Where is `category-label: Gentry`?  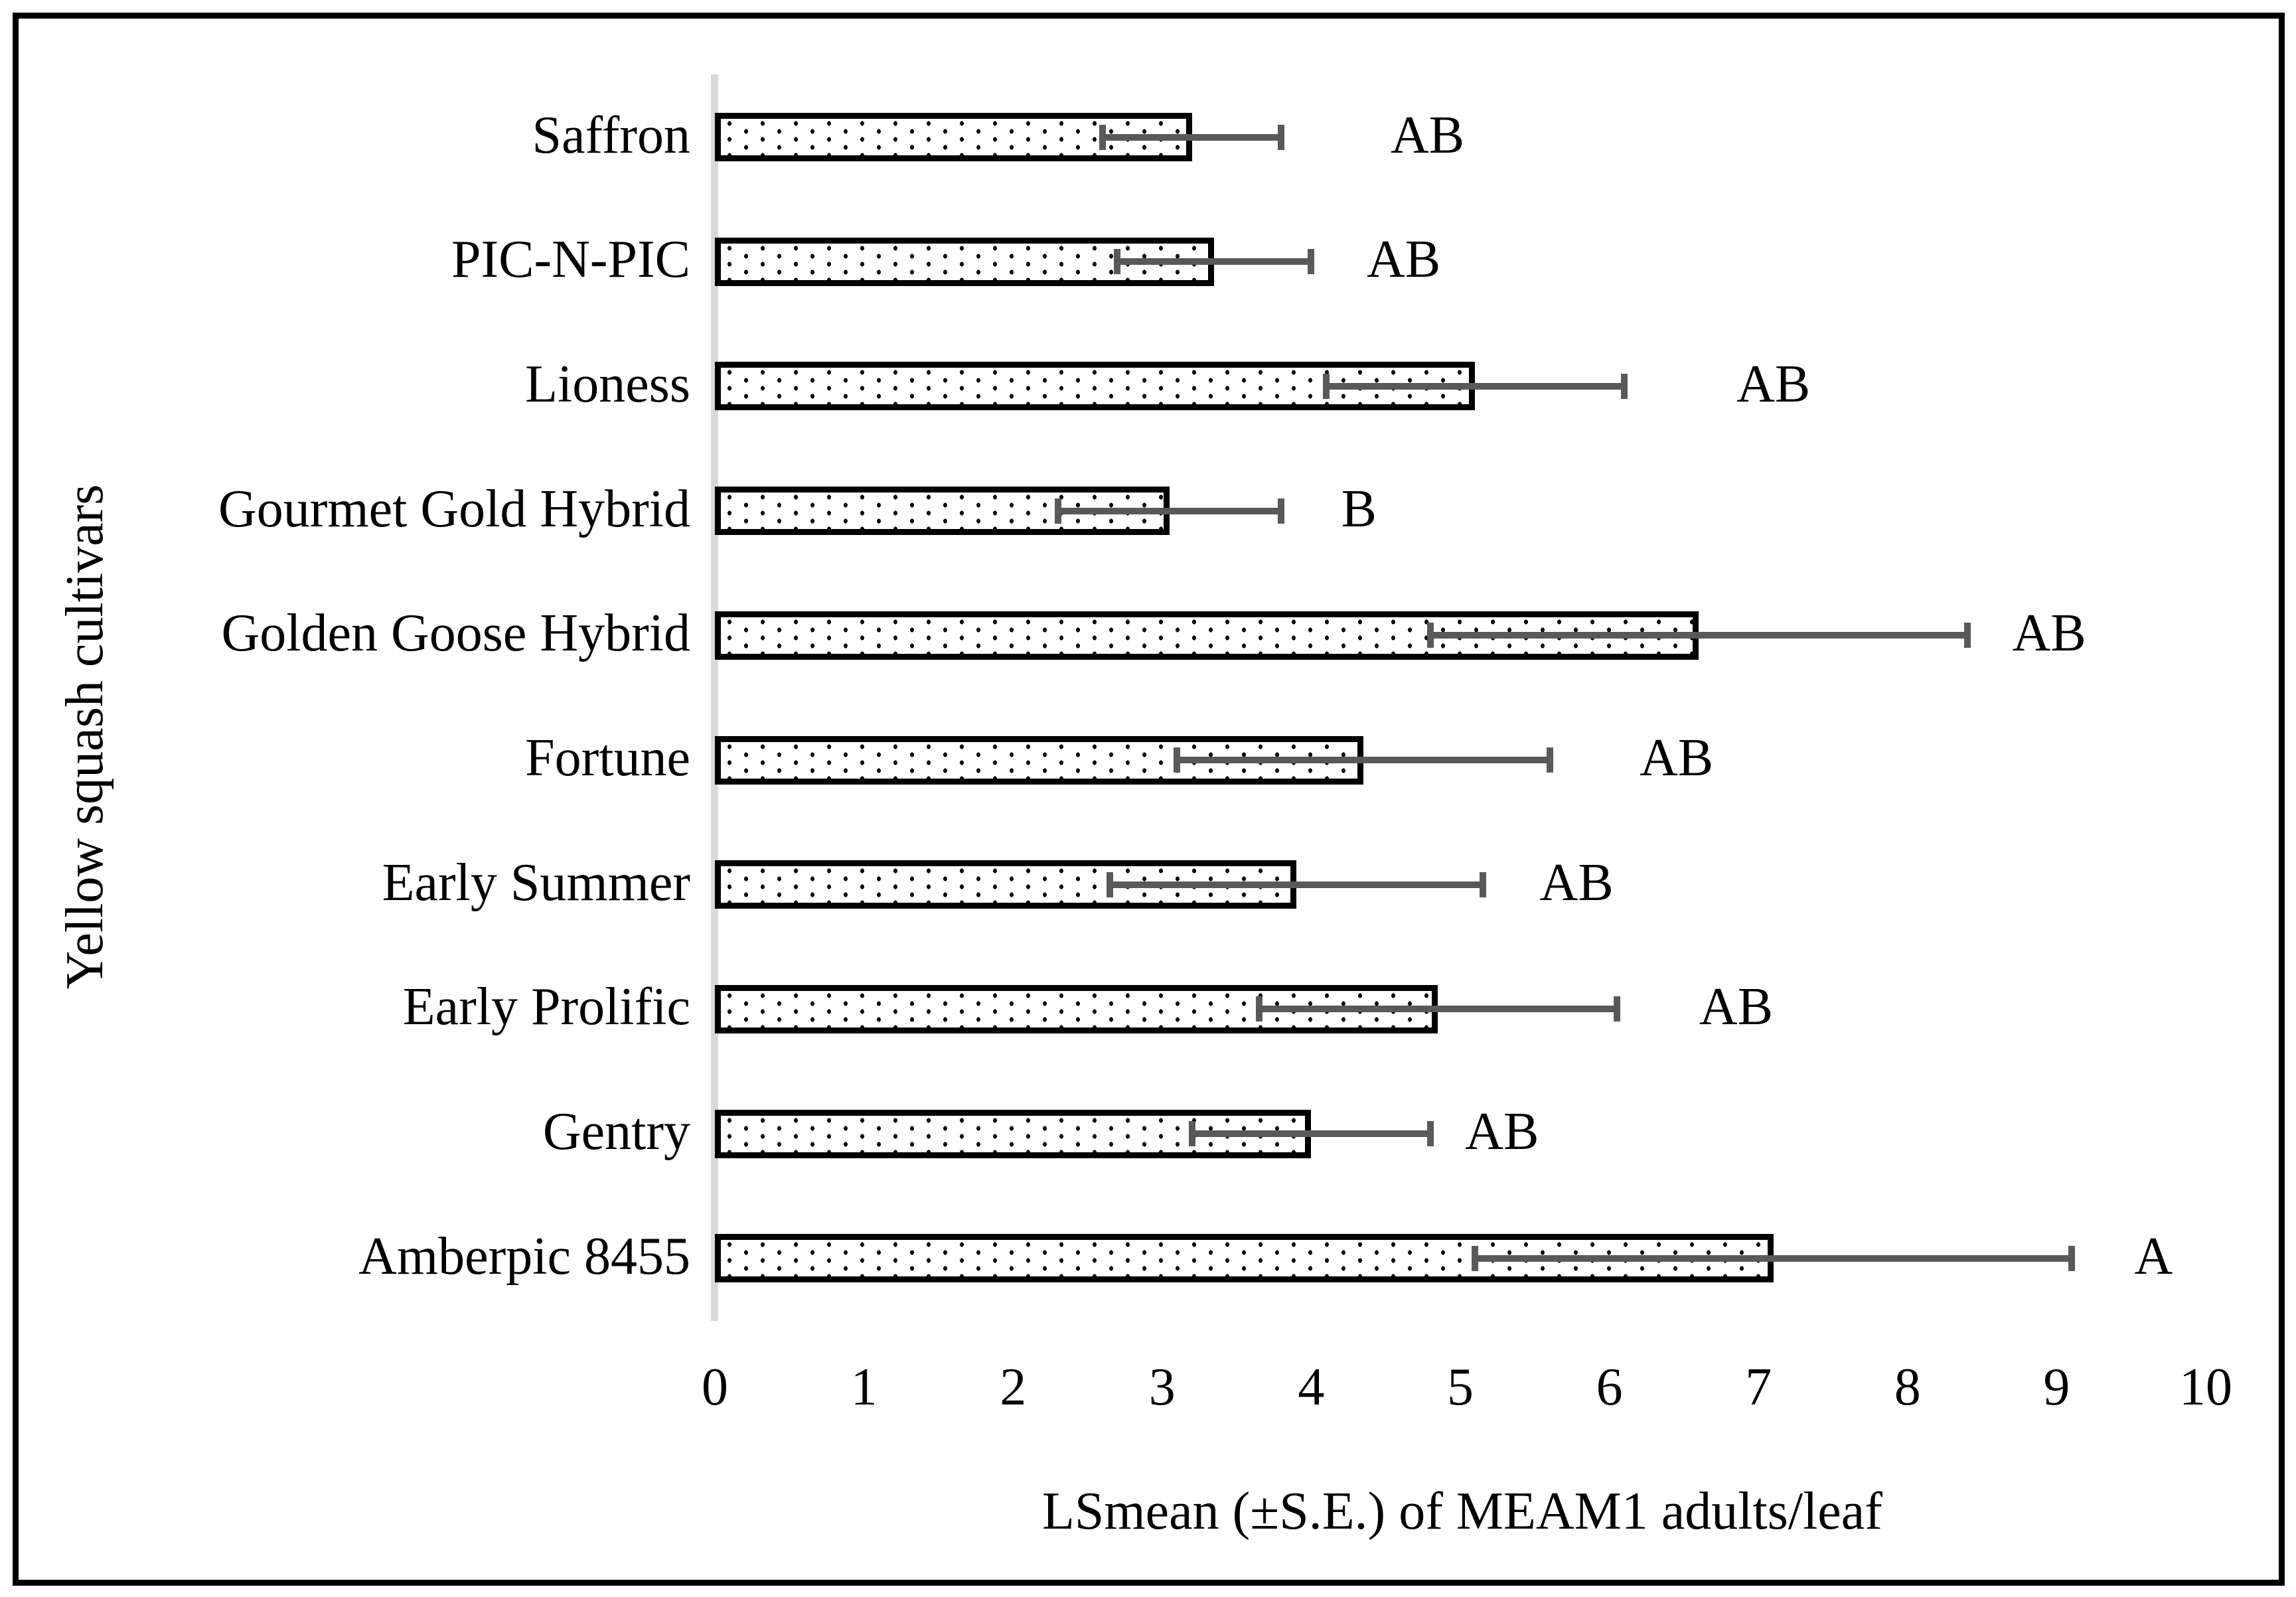
category-label: Gentry is located at coordinates (616, 1131).